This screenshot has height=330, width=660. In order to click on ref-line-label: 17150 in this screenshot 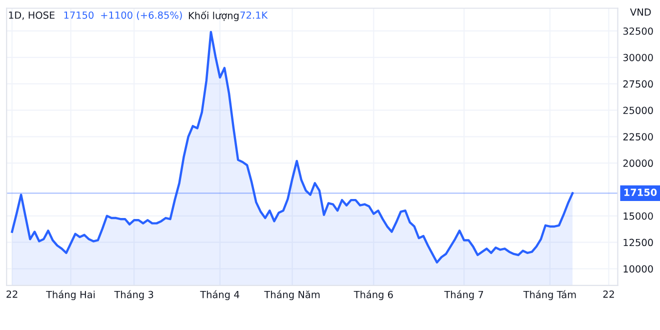, I will do `click(640, 192)`.